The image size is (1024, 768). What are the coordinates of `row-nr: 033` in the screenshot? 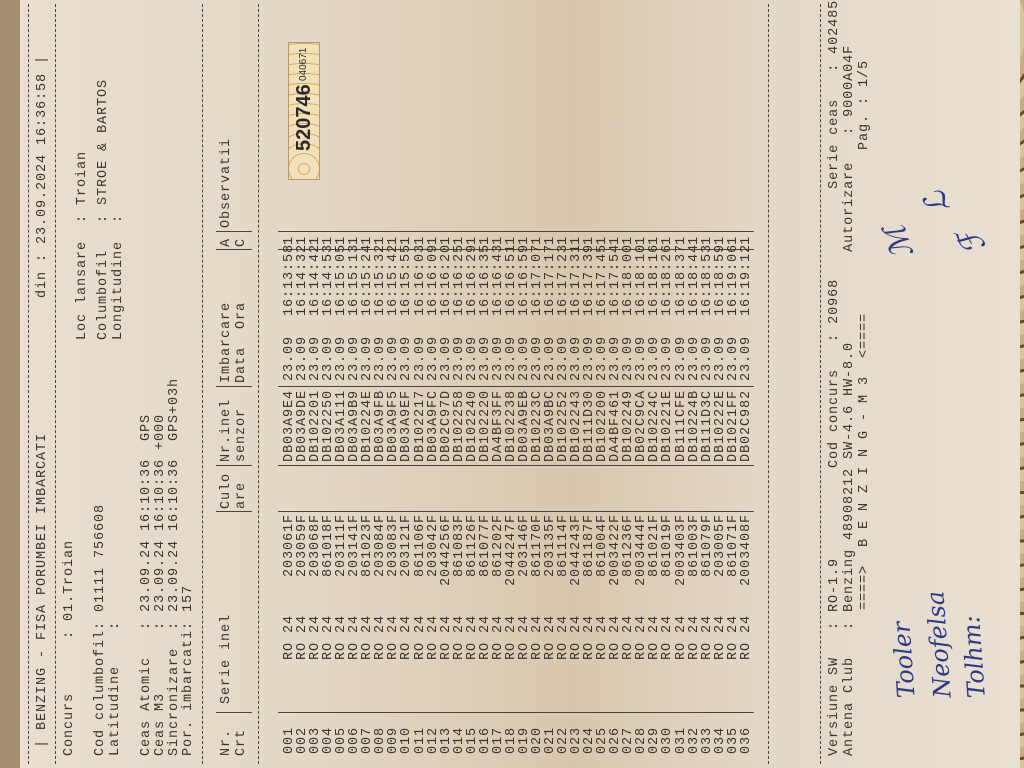 It's located at (707, 740).